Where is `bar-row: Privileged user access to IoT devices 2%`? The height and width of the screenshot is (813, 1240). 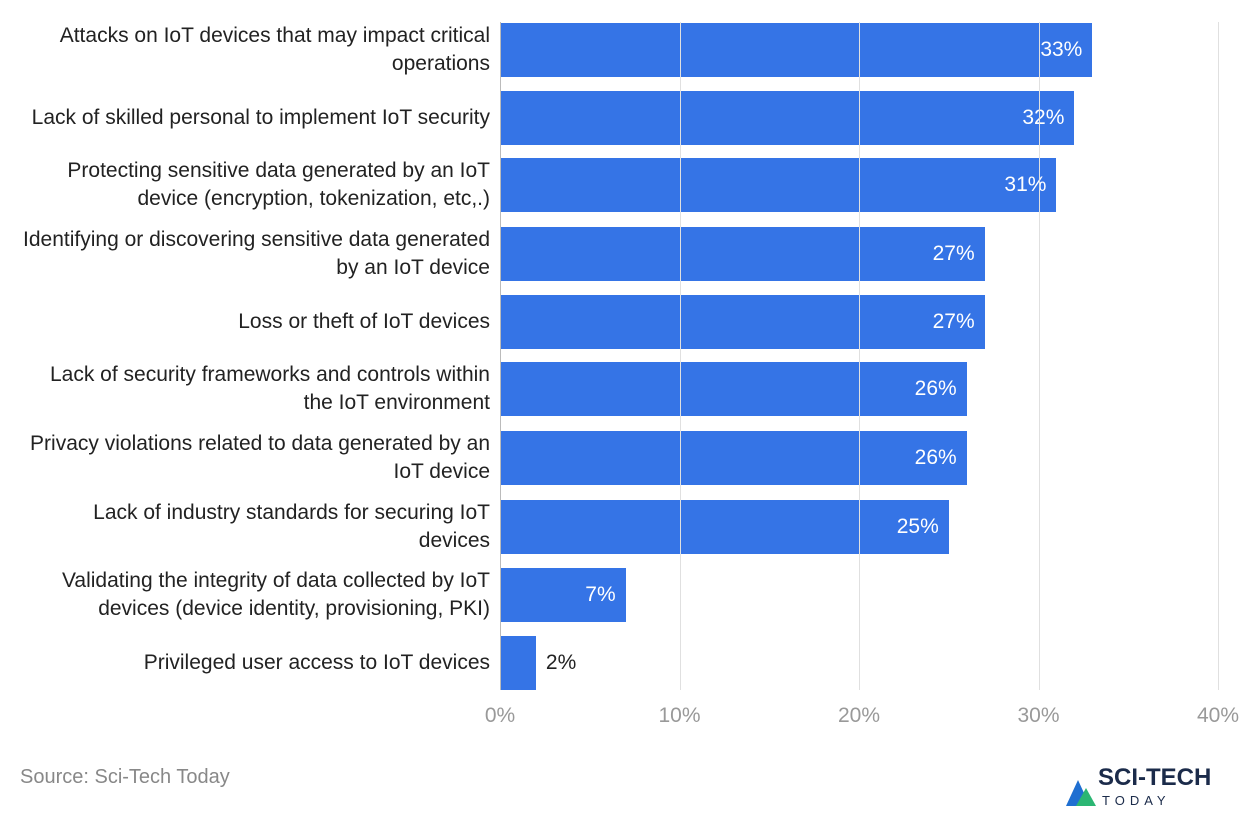
bar-row: Privileged user access to IoT devices 2% is located at coordinates (620, 662).